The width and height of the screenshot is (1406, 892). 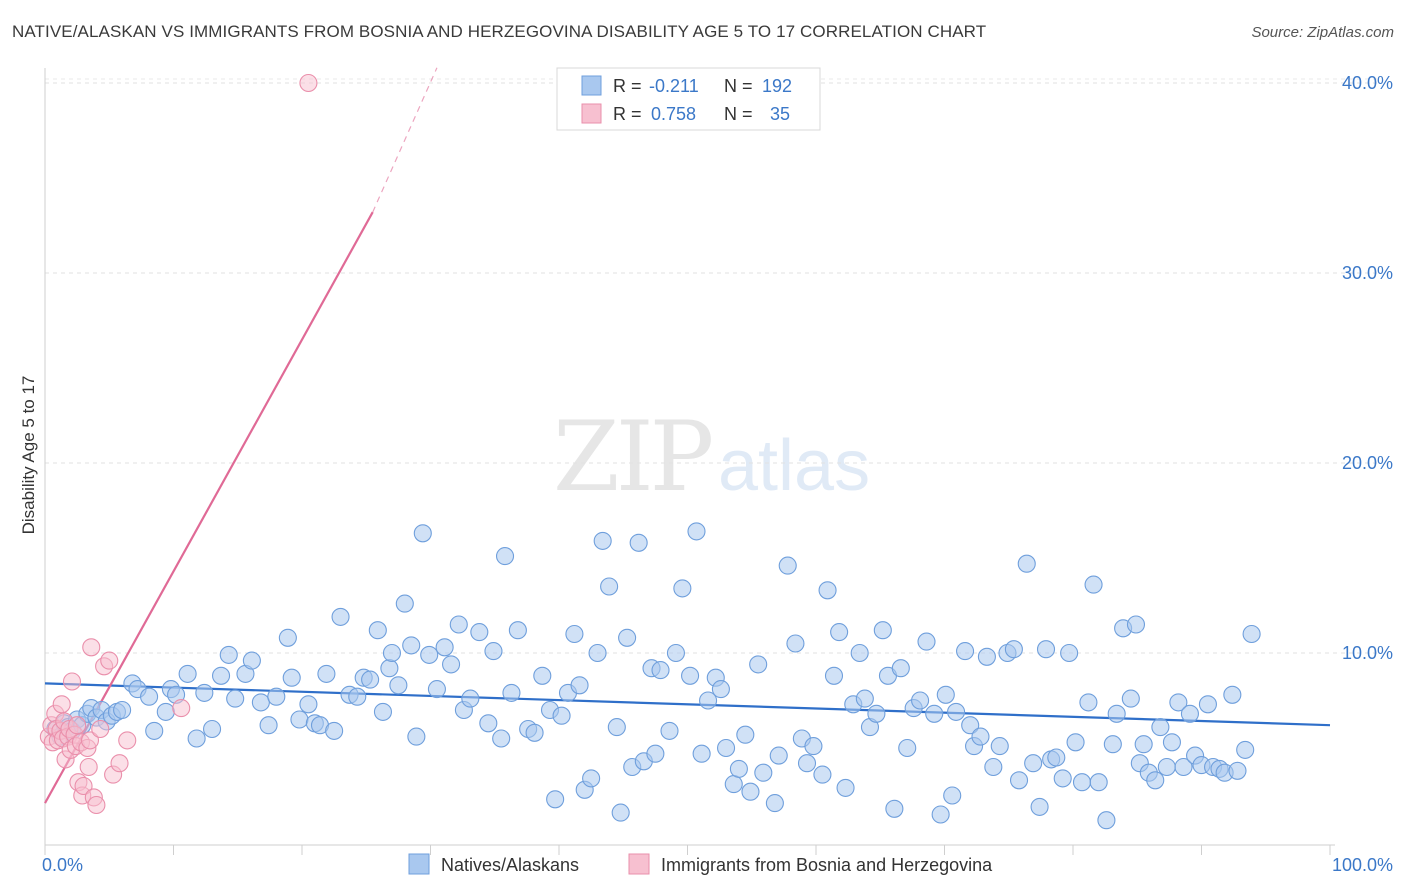 What do you see at coordinates (591, 113) in the screenshot?
I see `legend-swatch-bosnia` at bounding box center [591, 113].